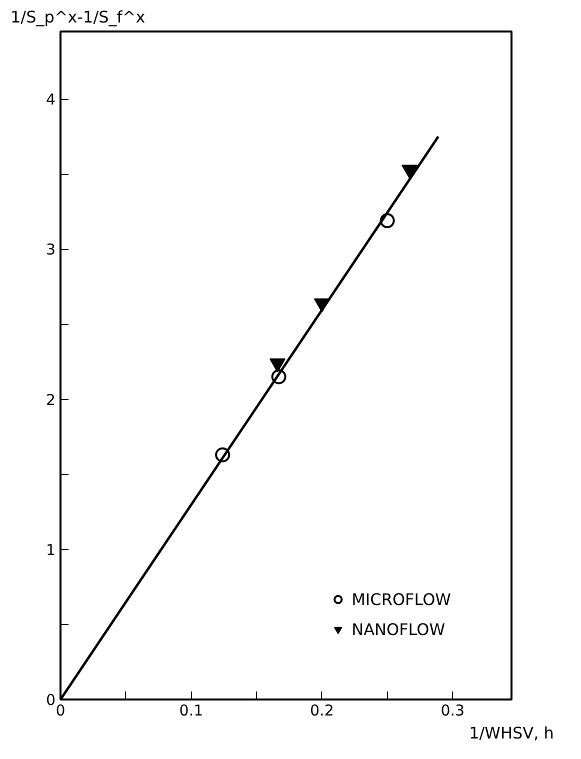  What do you see at coordinates (191, 711) in the screenshot?
I see `x-tick-label: 0.1` at bounding box center [191, 711].